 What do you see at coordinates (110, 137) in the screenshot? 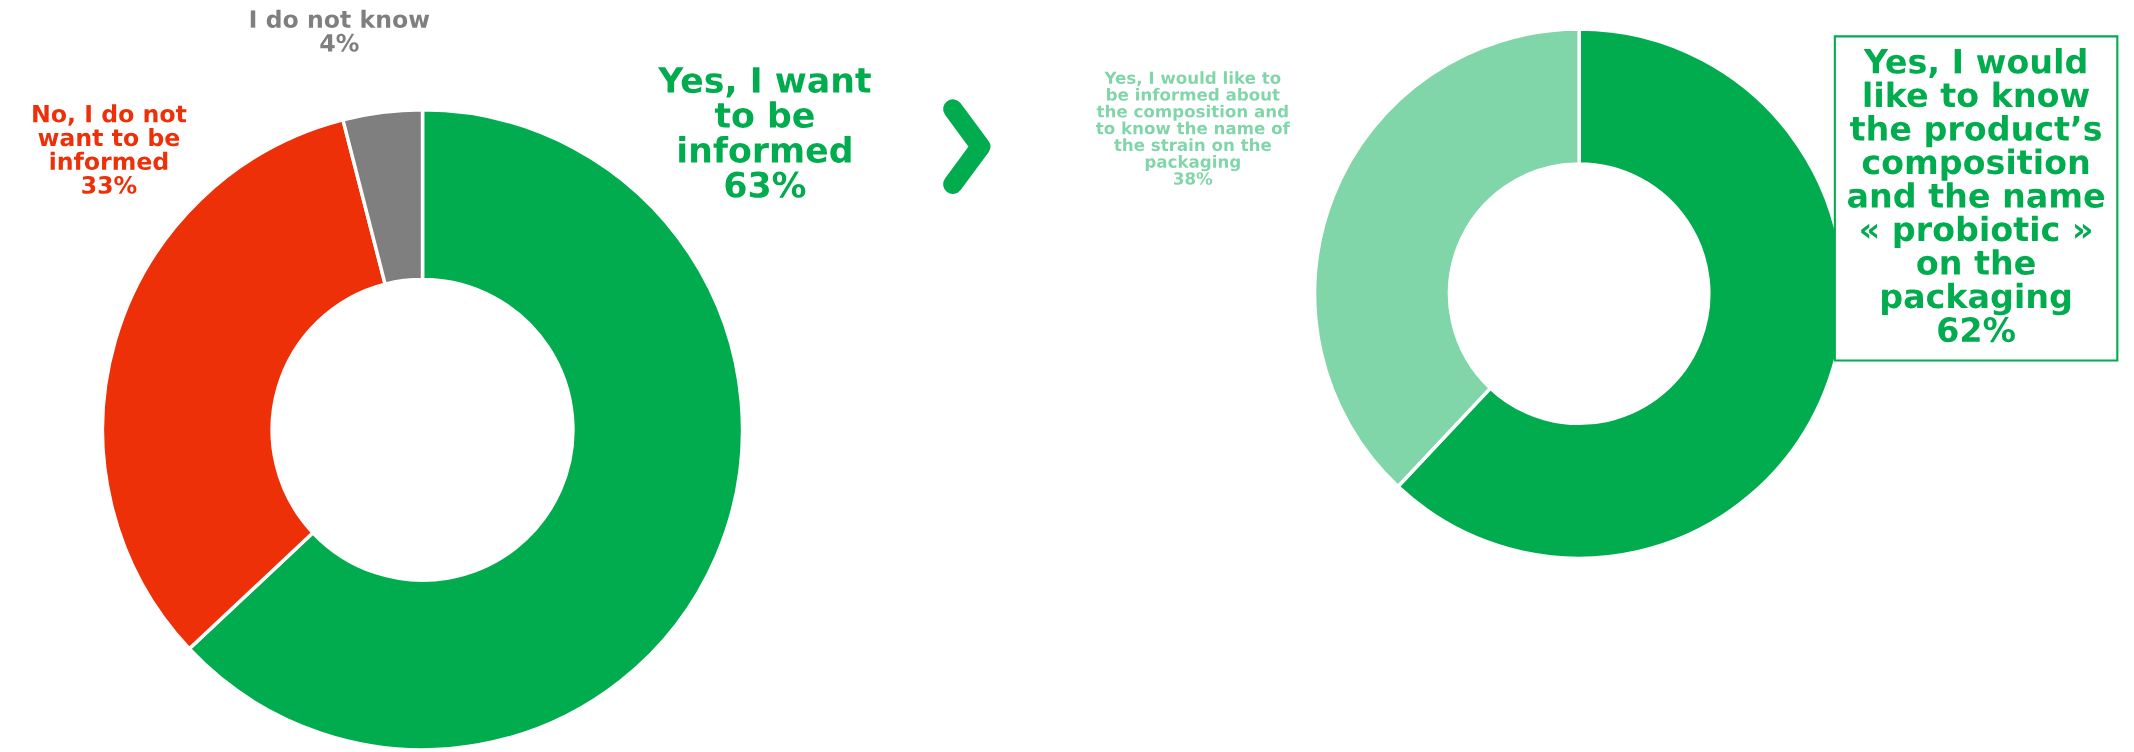
I see `slice-label: No, I do not want to be informed` at bounding box center [110, 137].